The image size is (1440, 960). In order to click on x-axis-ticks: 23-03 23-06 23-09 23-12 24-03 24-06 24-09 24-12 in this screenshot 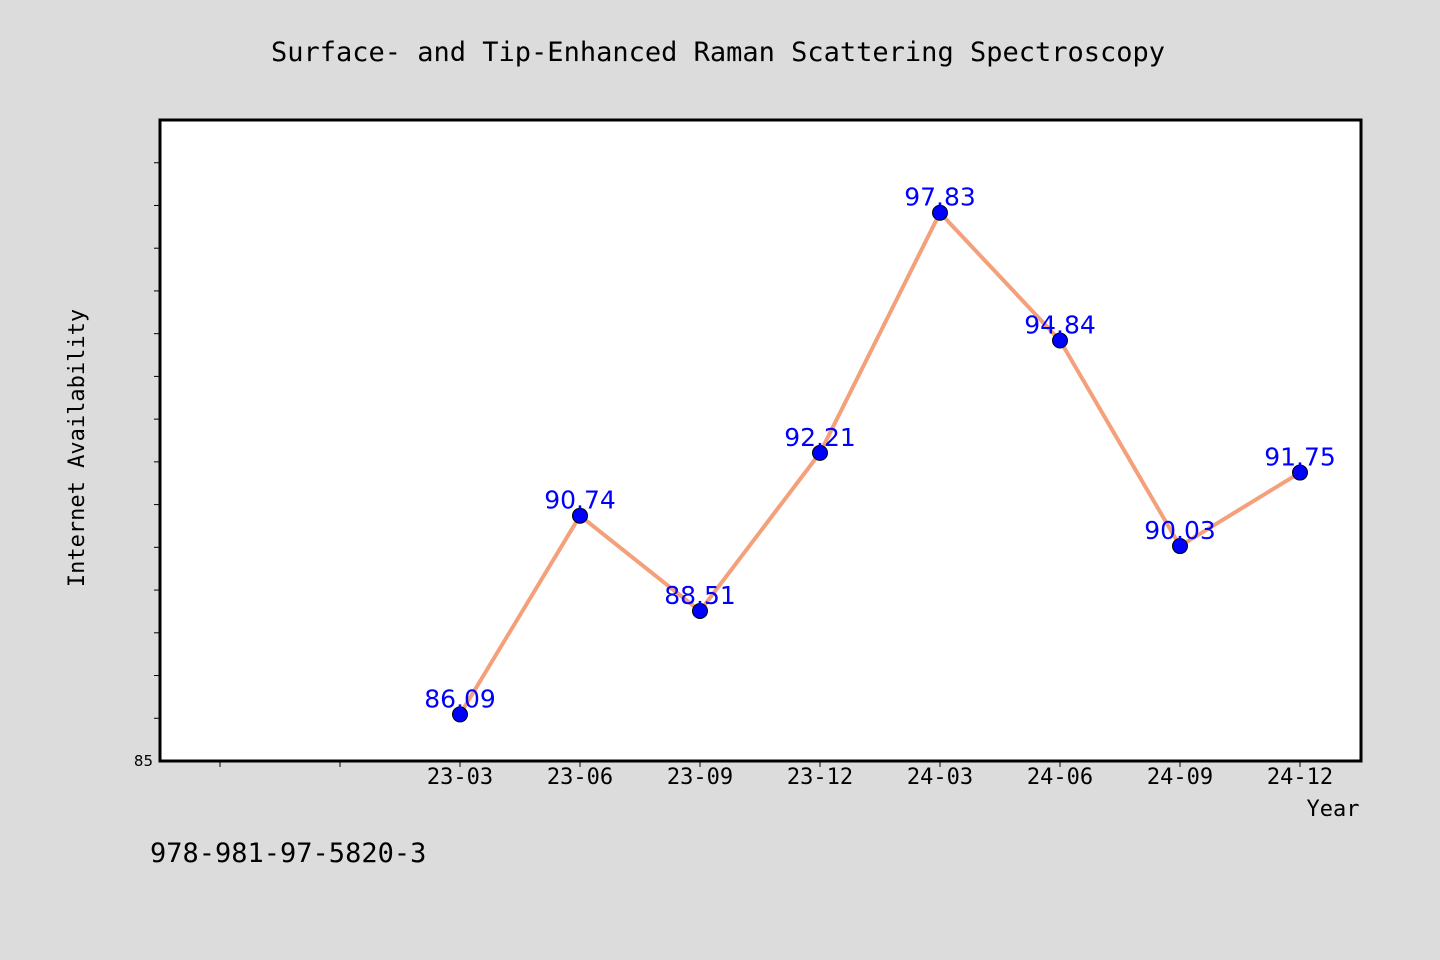, I will do `click(776, 775)`.